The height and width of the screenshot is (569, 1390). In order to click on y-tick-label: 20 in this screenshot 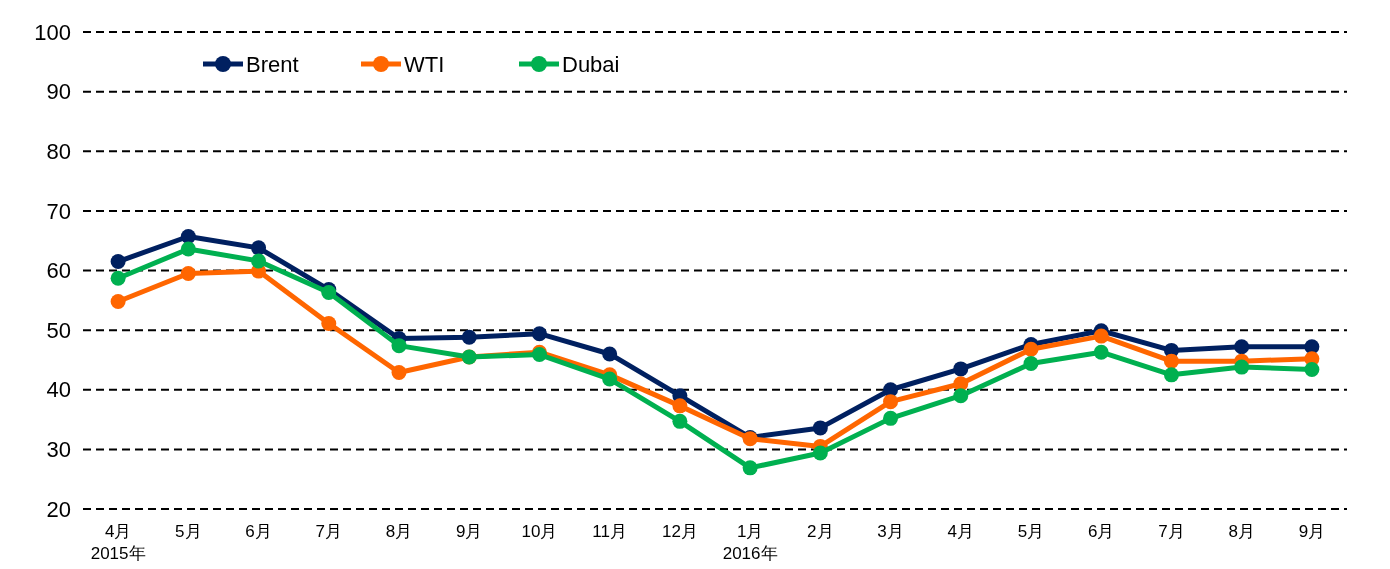, I will do `click(58, 509)`.